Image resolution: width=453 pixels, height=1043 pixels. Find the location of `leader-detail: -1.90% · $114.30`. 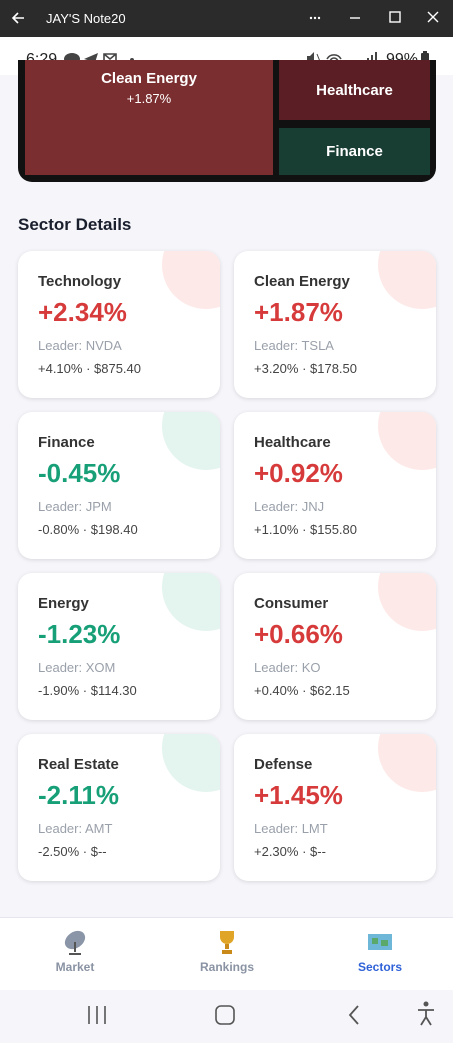

leader-detail: -1.90% · $114.30 is located at coordinates (87, 690).